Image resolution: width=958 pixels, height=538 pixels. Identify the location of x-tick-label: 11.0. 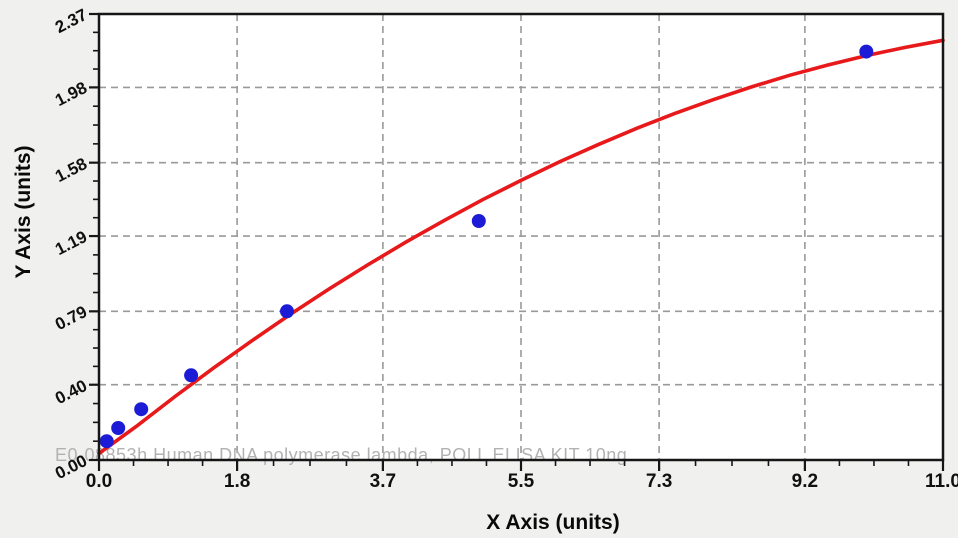
(941, 481).